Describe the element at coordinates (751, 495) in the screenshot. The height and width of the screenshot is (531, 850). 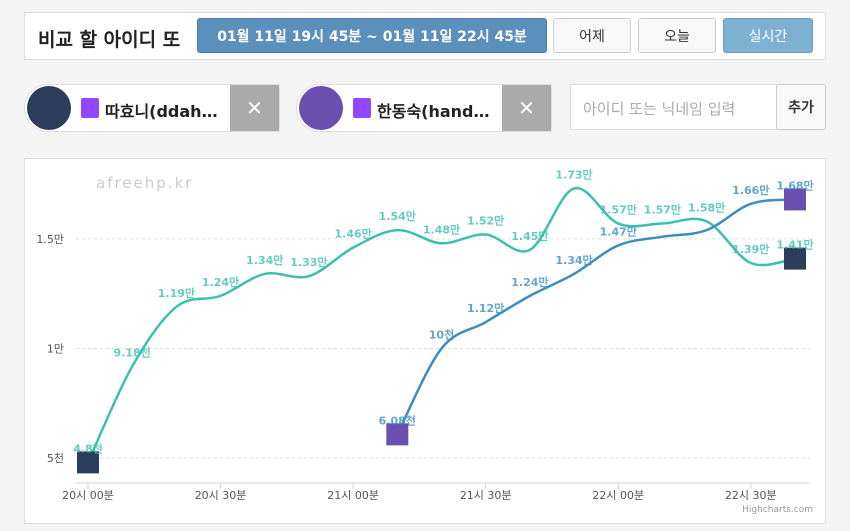
I see `x-tick-label: 22시 30분` at that location.